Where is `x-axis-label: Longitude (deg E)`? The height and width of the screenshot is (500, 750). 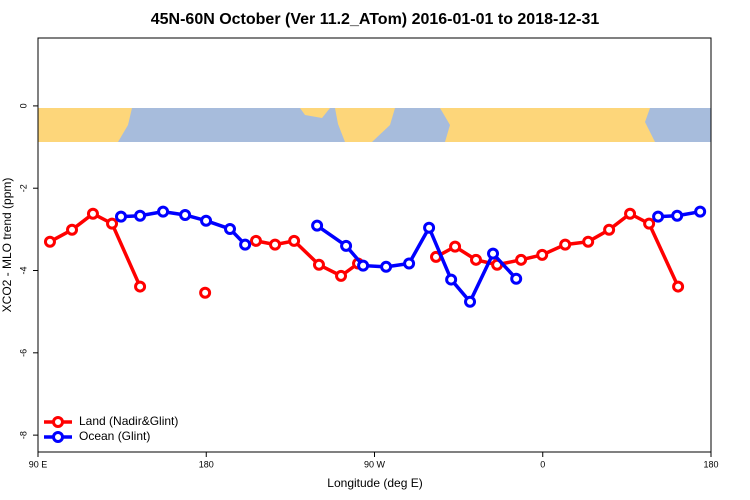 x-axis-label: Longitude (deg E) is located at coordinates (374, 483).